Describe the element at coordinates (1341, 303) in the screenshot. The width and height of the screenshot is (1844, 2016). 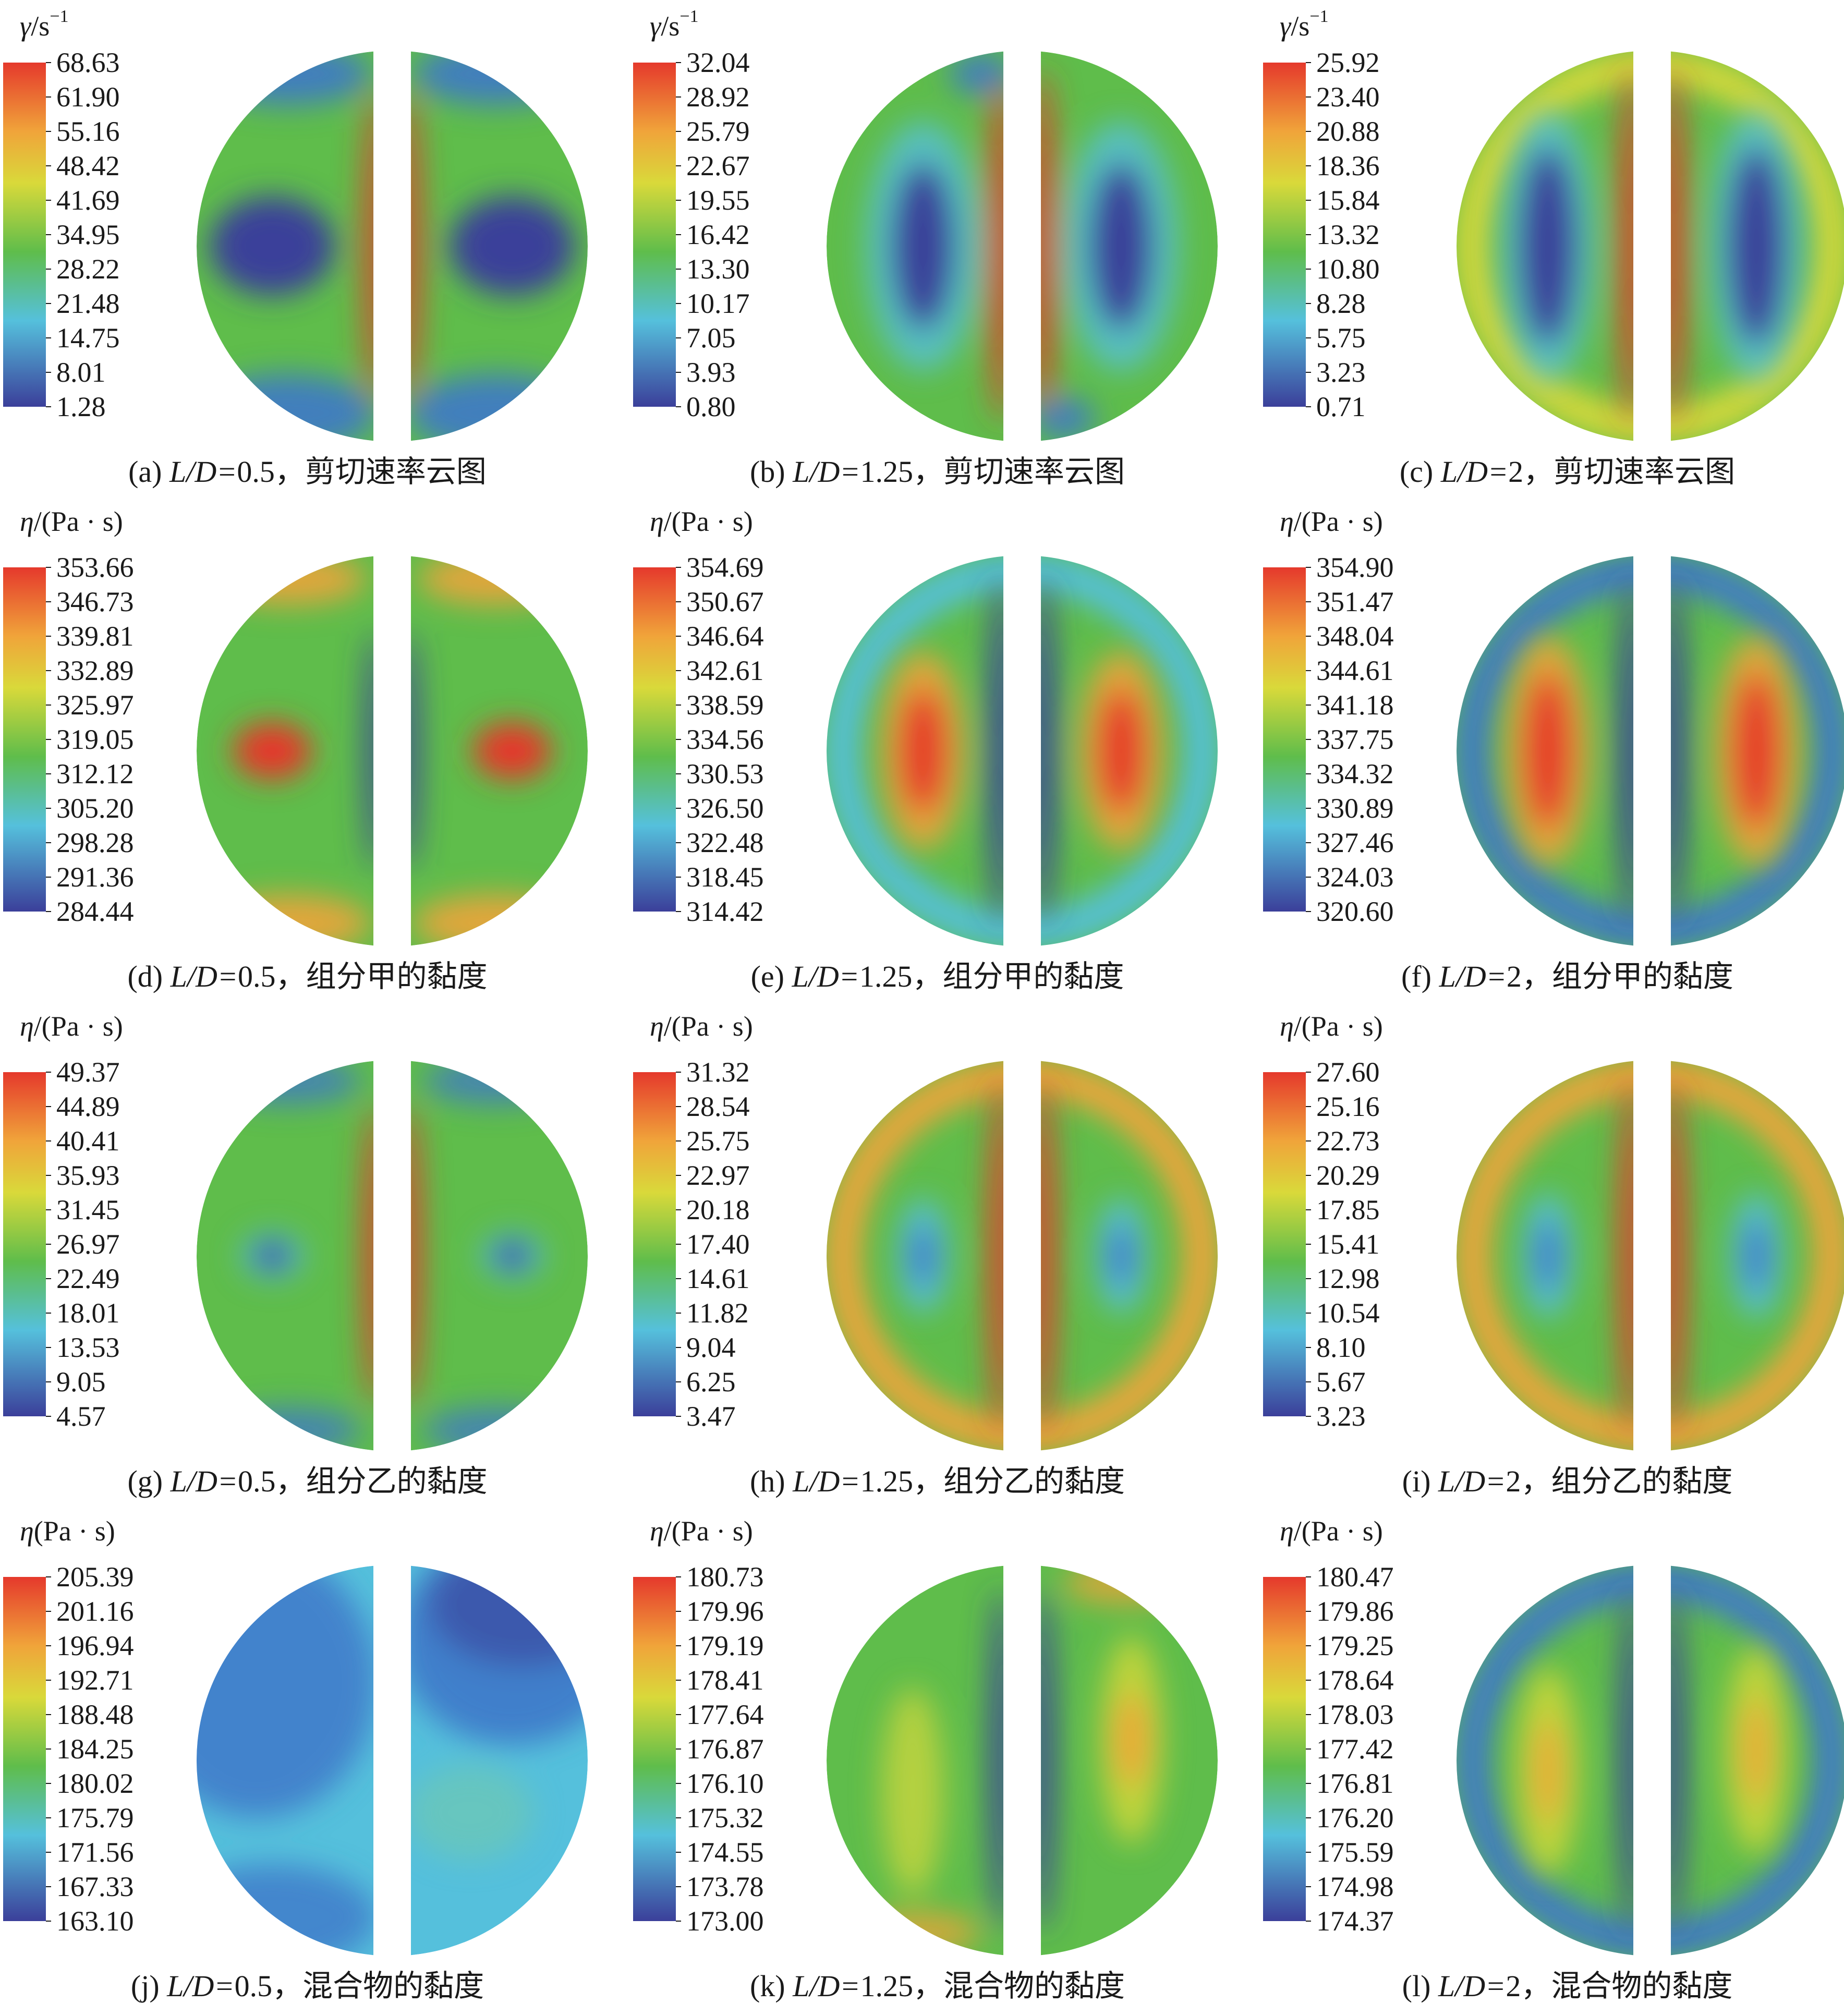
I see `colorbar-tick-label: 8.28` at that location.